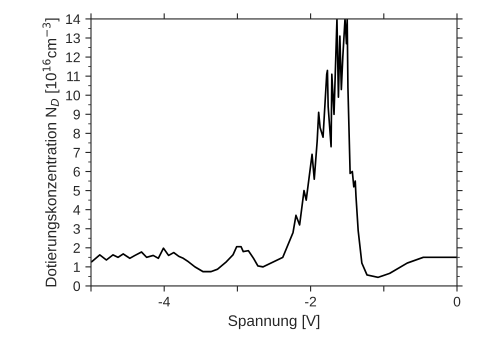 This screenshot has height=338, width=500. What do you see at coordinates (77, 115) in the screenshot?
I see `y-tick-label: 9` at bounding box center [77, 115].